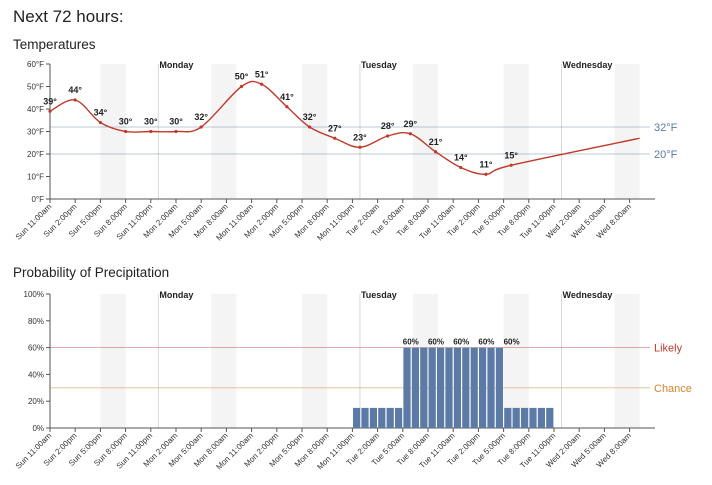  What do you see at coordinates (666, 128) in the screenshot?
I see `temp-reference-label: 32°F` at bounding box center [666, 128].